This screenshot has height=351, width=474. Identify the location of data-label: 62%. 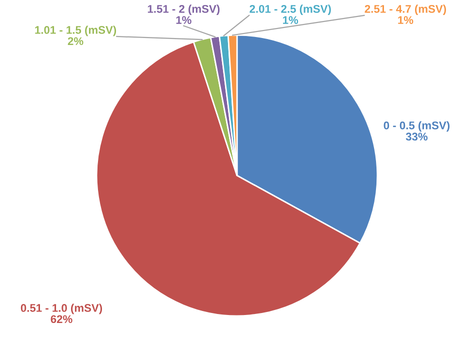
(61, 319).